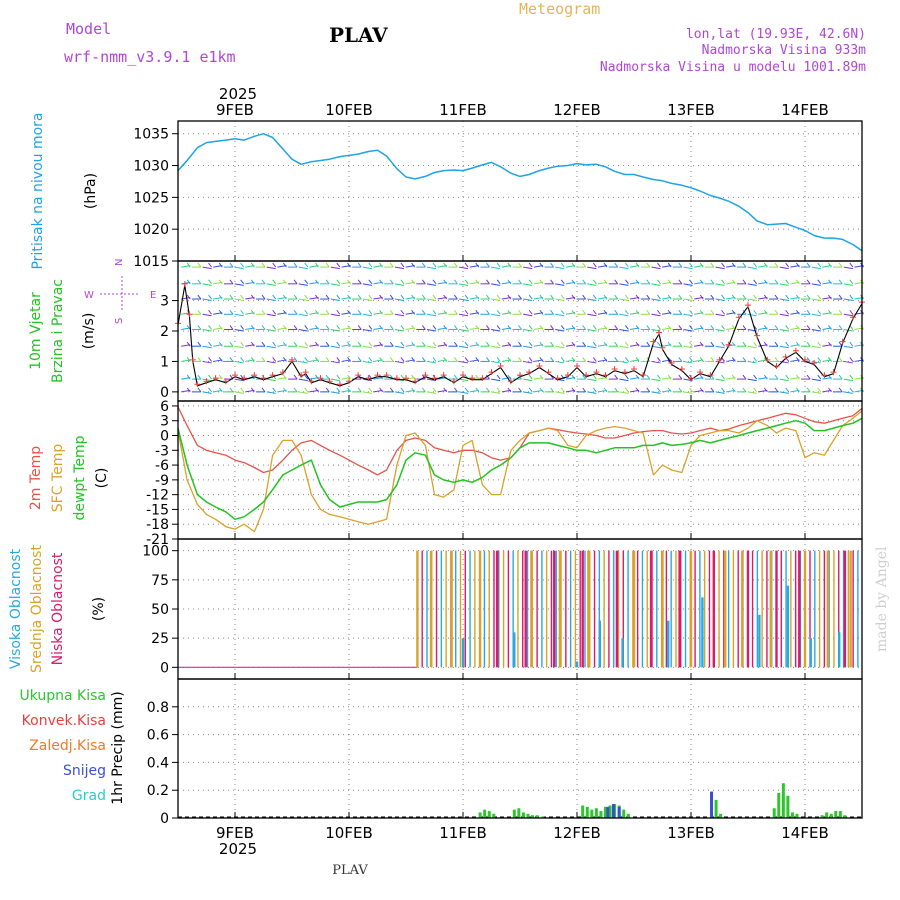 The image size is (900, 900). I want to click on wind-ytick-label: 0, so click(164, 393).